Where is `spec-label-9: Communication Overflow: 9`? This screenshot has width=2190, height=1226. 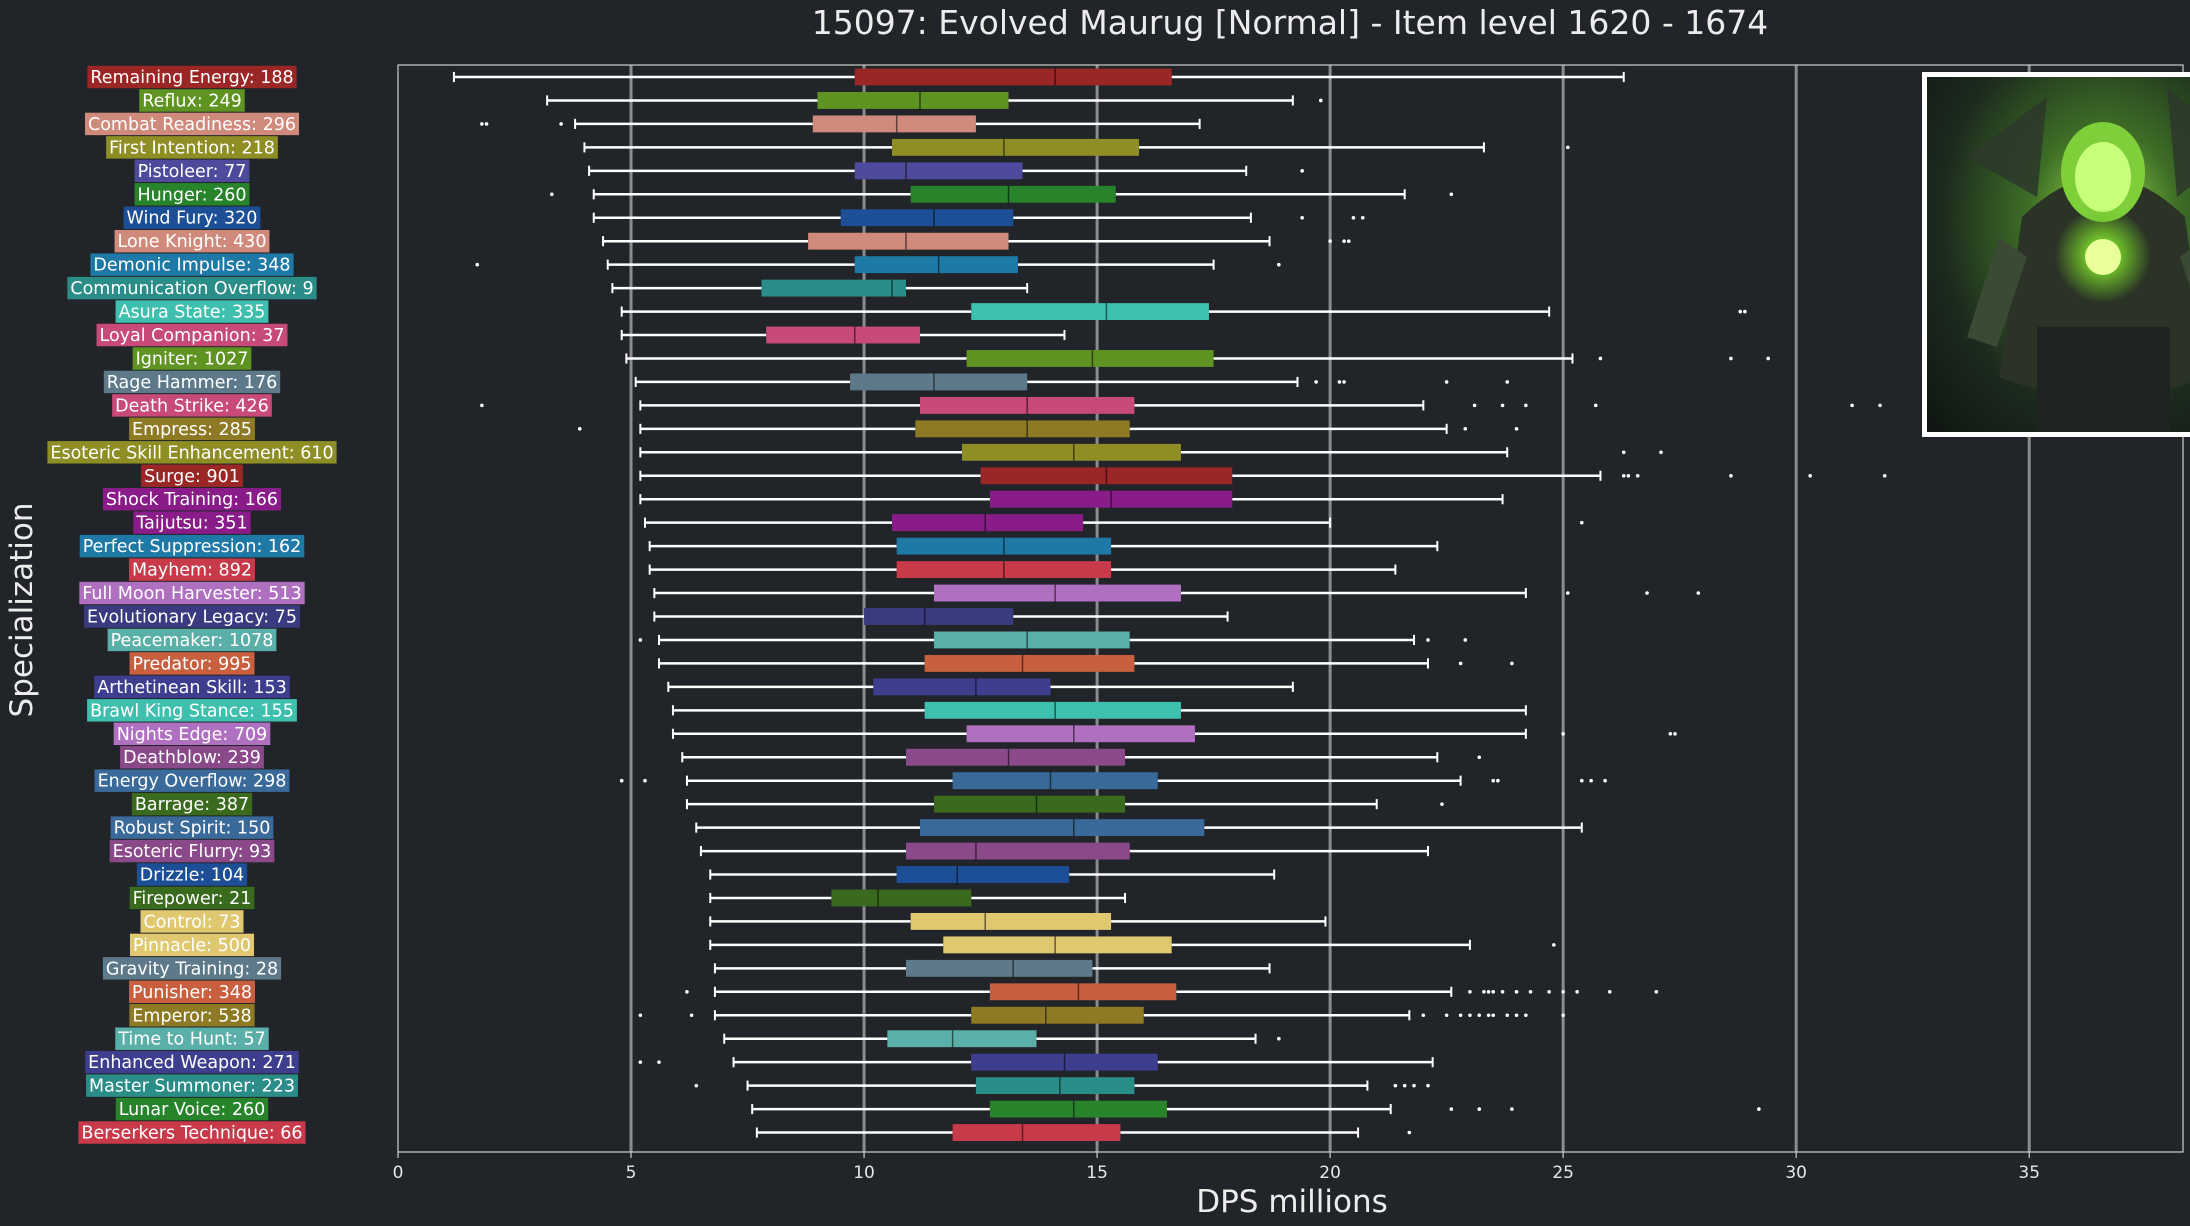
spec-label-9: Communication Overflow: 9 is located at coordinates (191, 289).